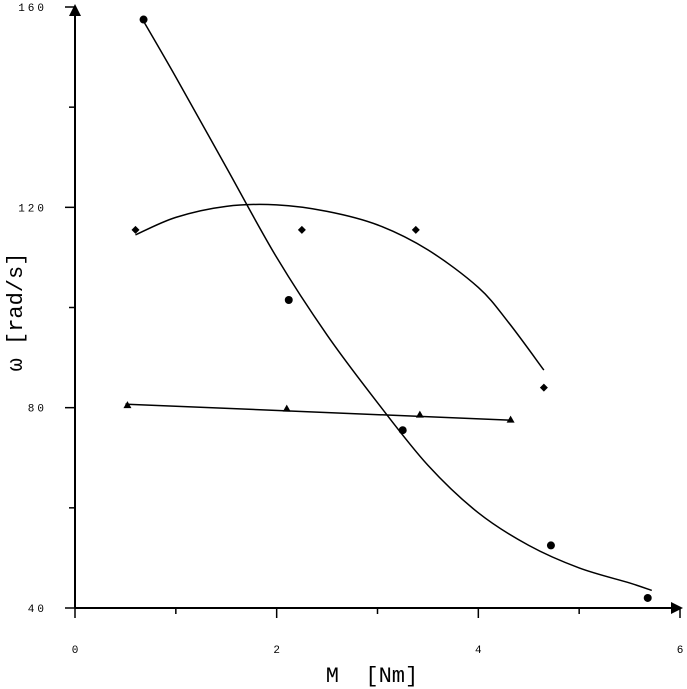  What do you see at coordinates (16, 312) in the screenshot?
I see `y-axis-label: ω [rad/s]` at bounding box center [16, 312].